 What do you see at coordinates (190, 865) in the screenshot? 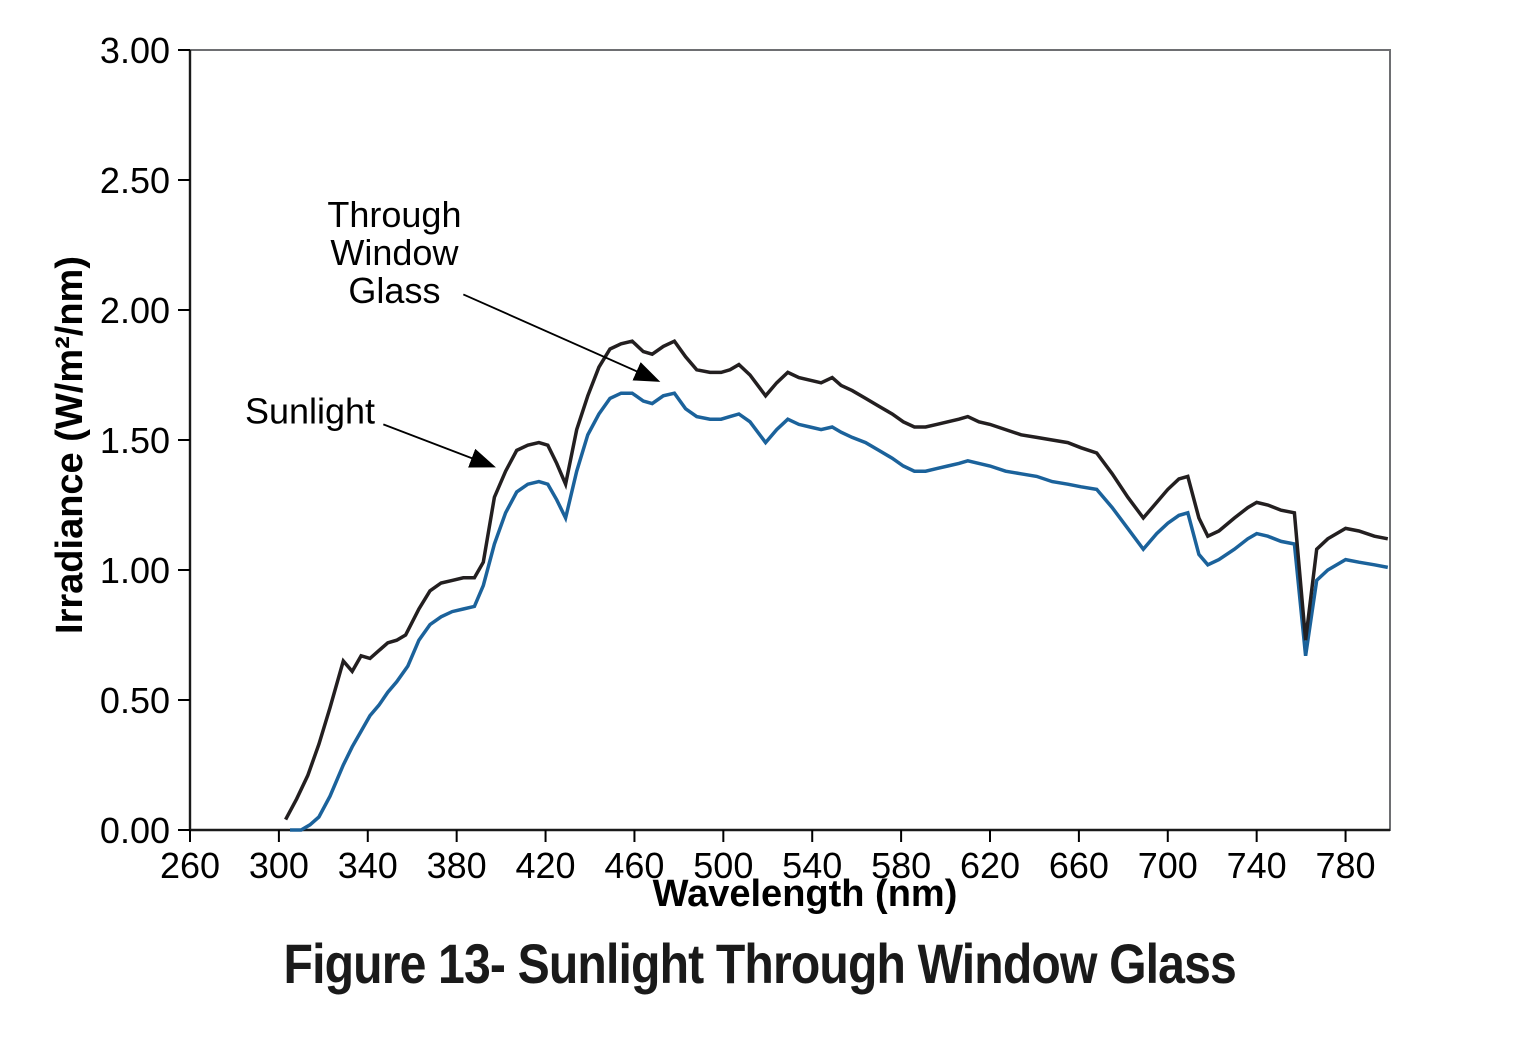
I see `x-tick-label: 260` at bounding box center [190, 865].